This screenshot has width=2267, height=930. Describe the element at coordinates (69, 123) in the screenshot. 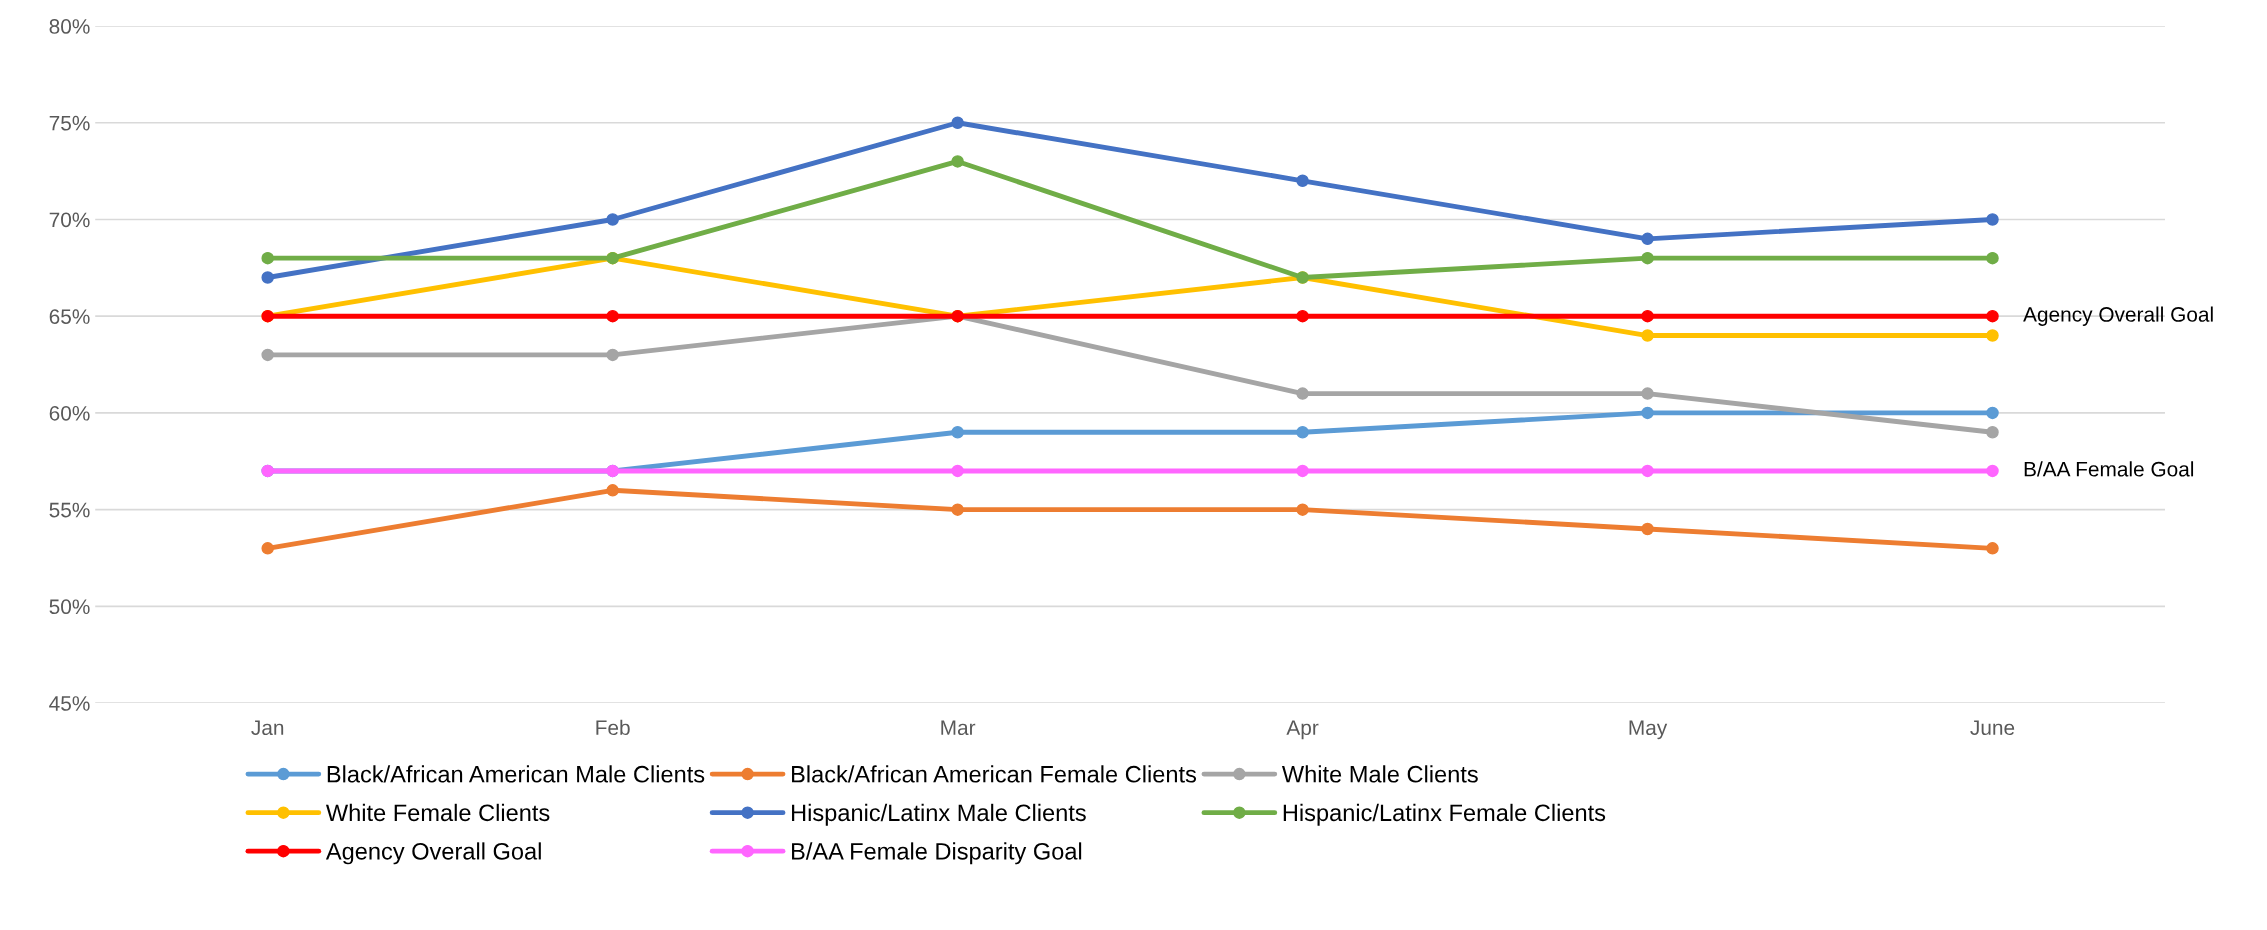

I see `y-tick-label: 75%` at that location.